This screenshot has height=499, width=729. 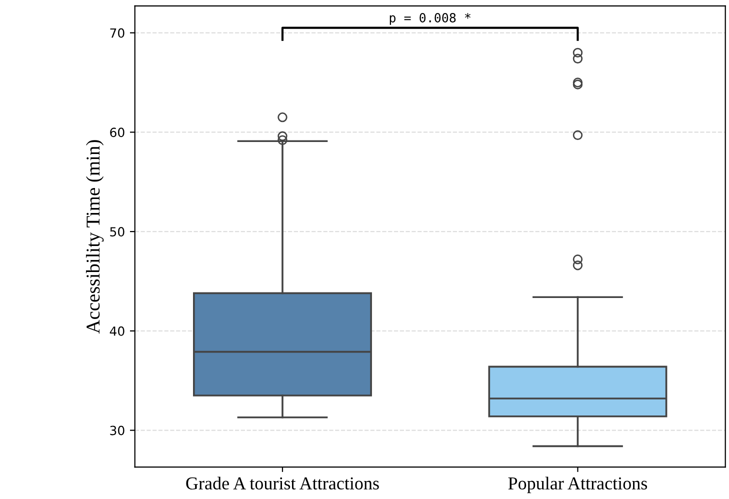 I want to click on y-tick-label: 60, so click(x=117, y=133).